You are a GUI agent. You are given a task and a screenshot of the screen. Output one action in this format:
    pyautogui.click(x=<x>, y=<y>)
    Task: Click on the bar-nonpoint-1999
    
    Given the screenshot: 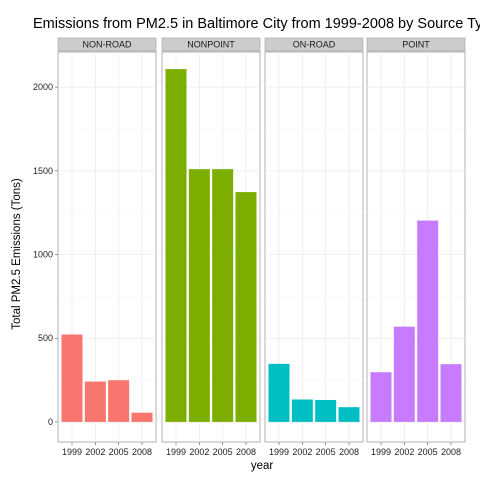 What is the action you would take?
    pyautogui.click(x=176, y=245)
    